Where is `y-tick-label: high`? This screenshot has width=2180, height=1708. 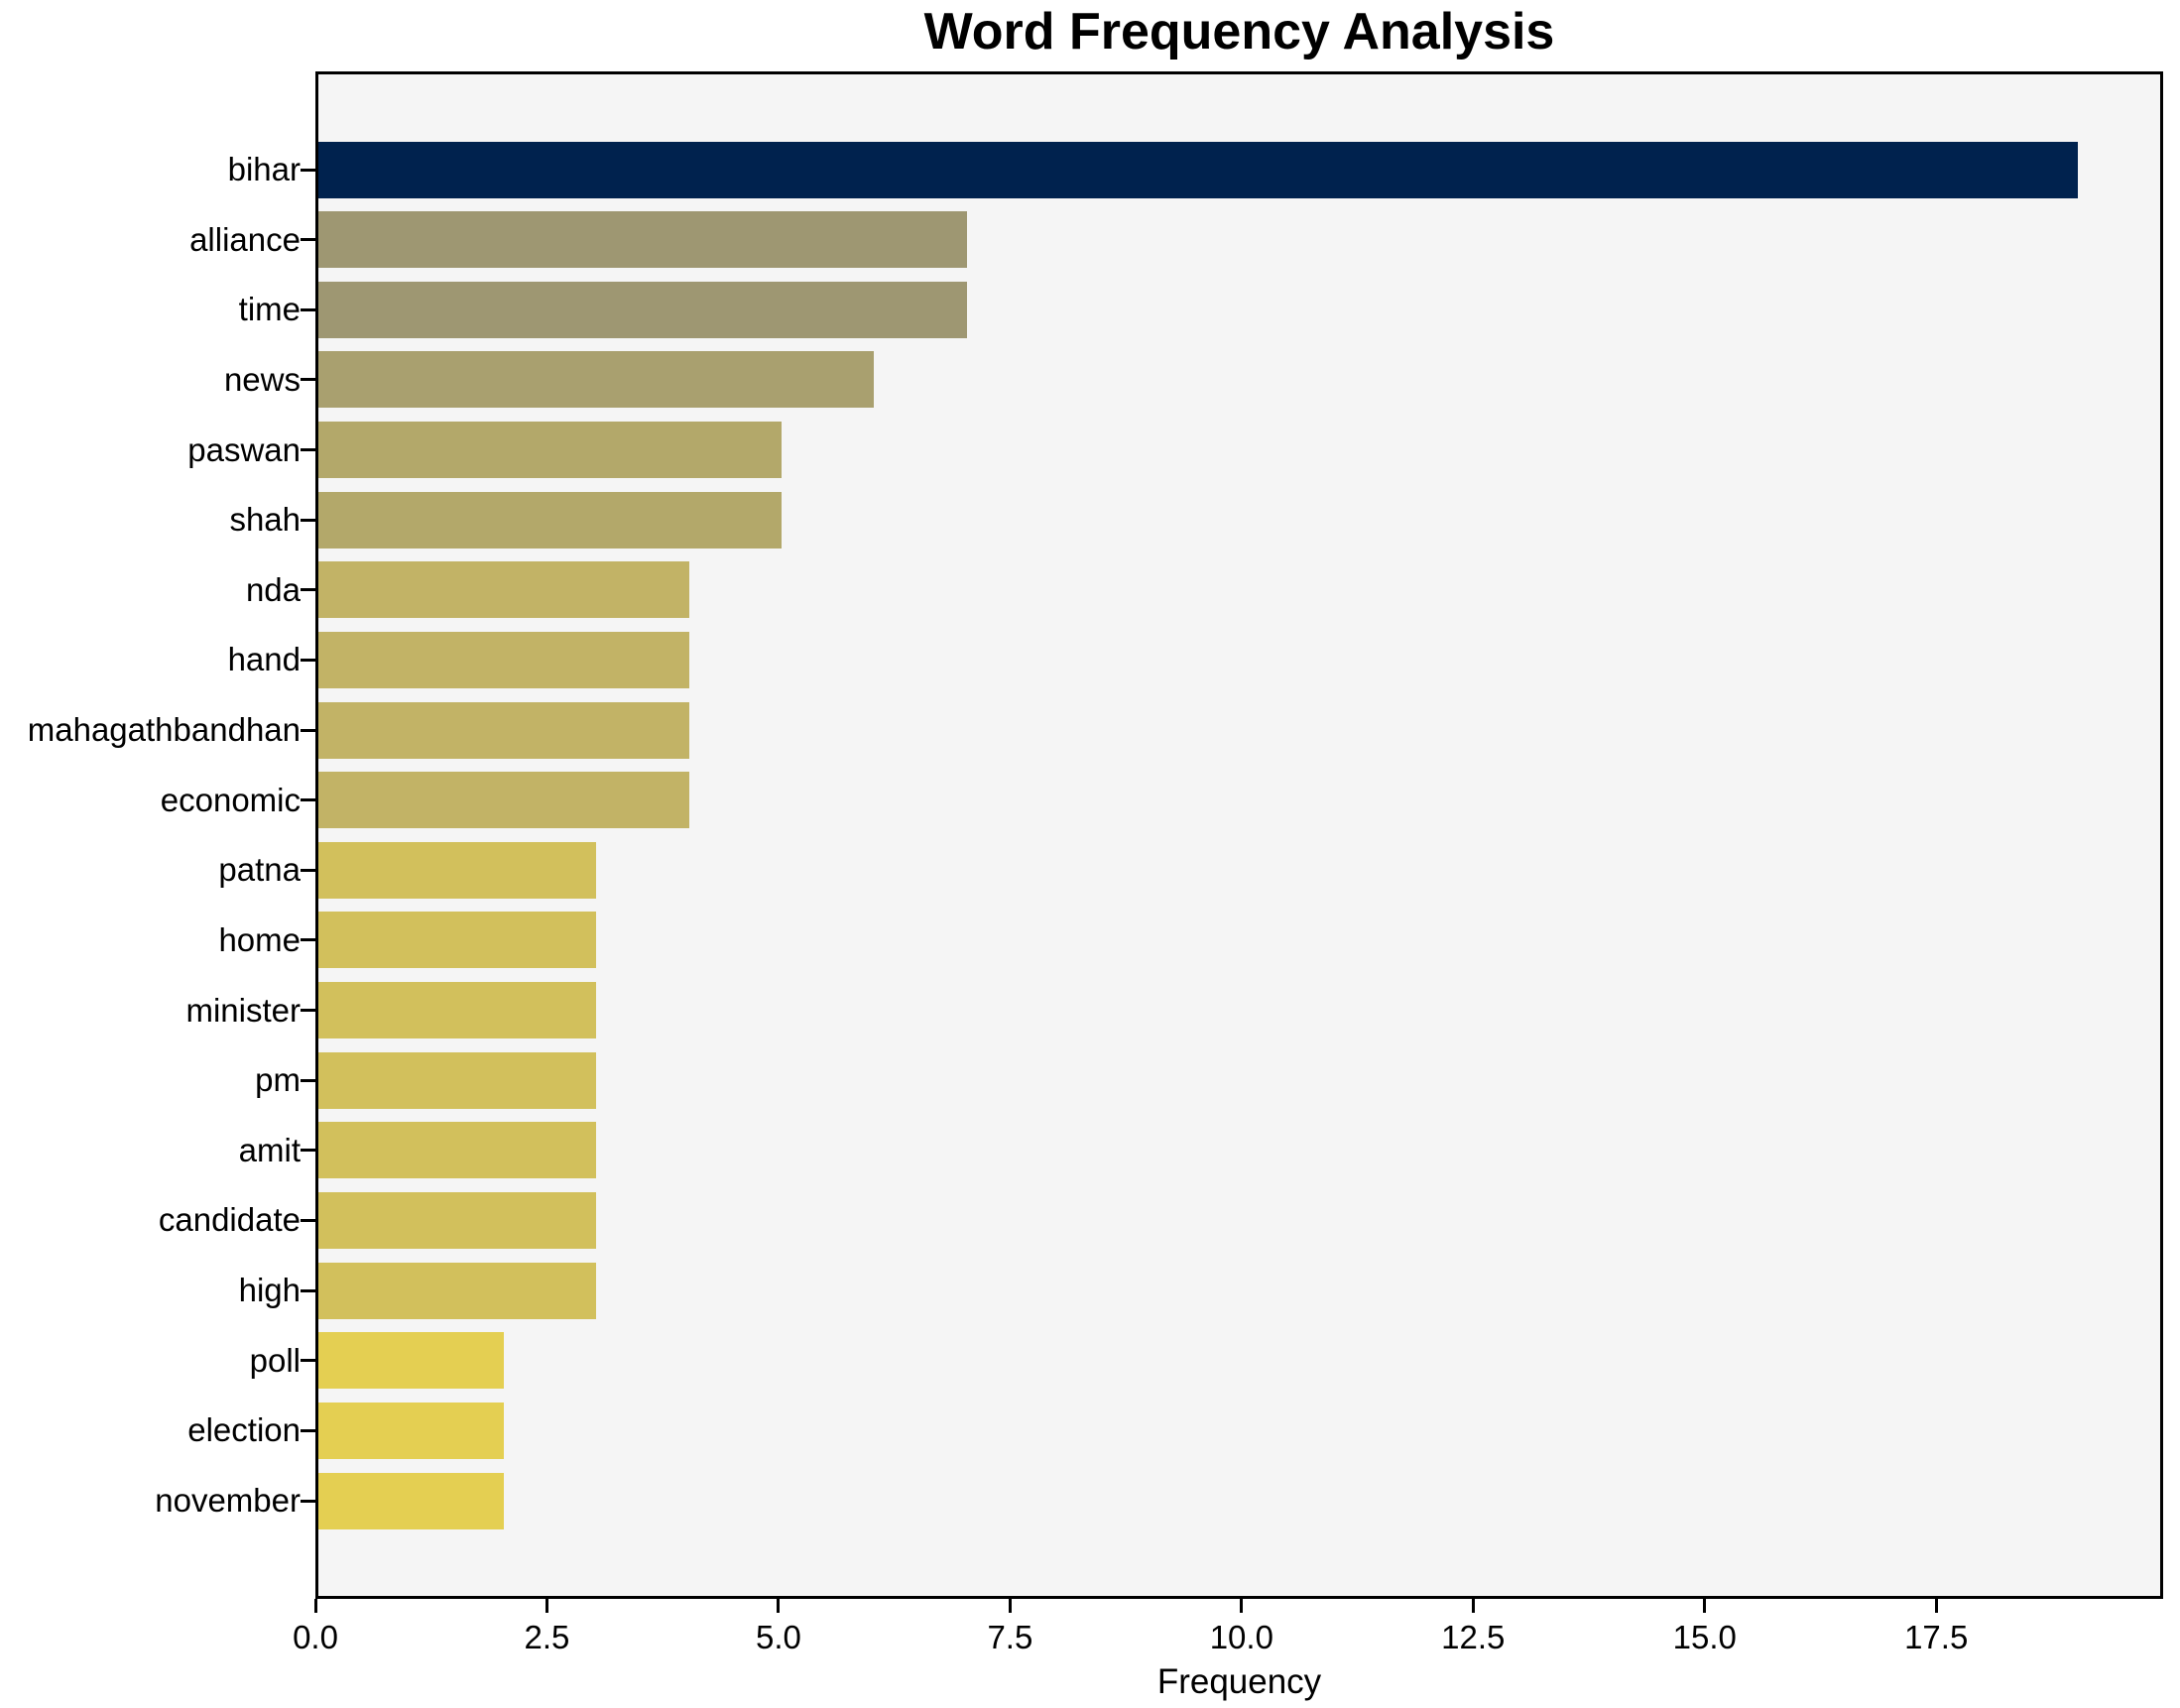
y-tick-label: high is located at coordinates (269, 1290).